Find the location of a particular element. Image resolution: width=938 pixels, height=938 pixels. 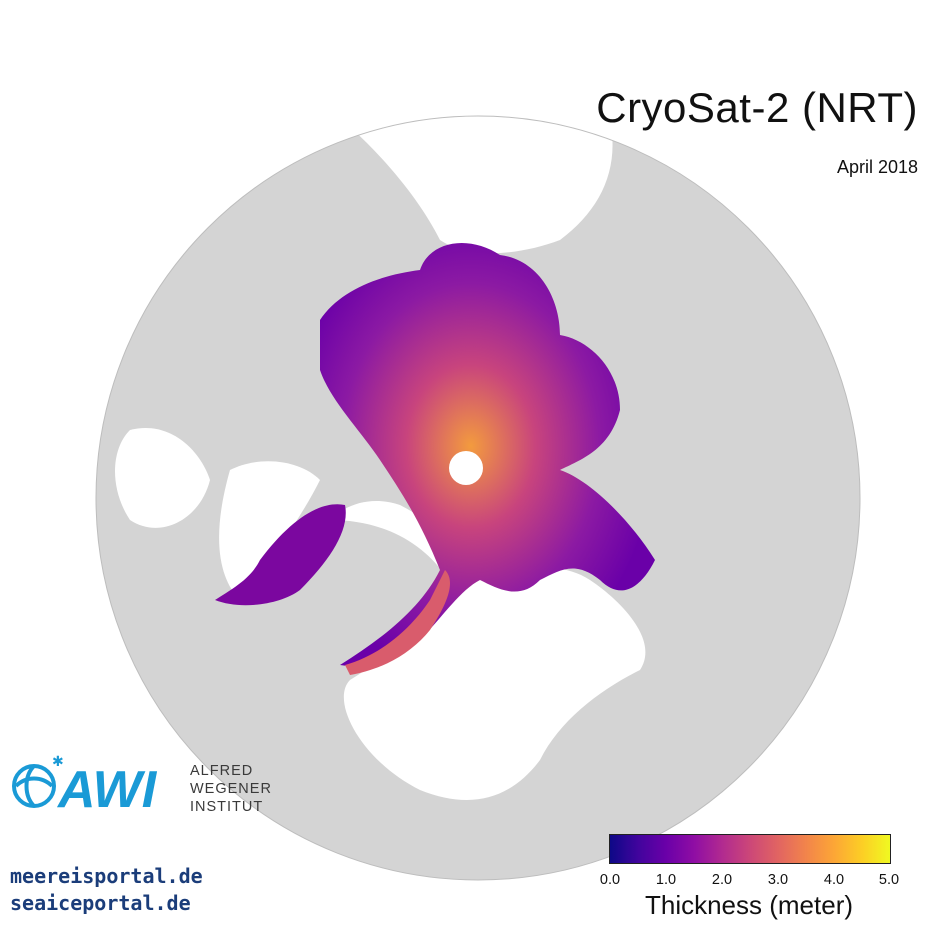

institute-line-3: INSTITUT is located at coordinates (227, 807).